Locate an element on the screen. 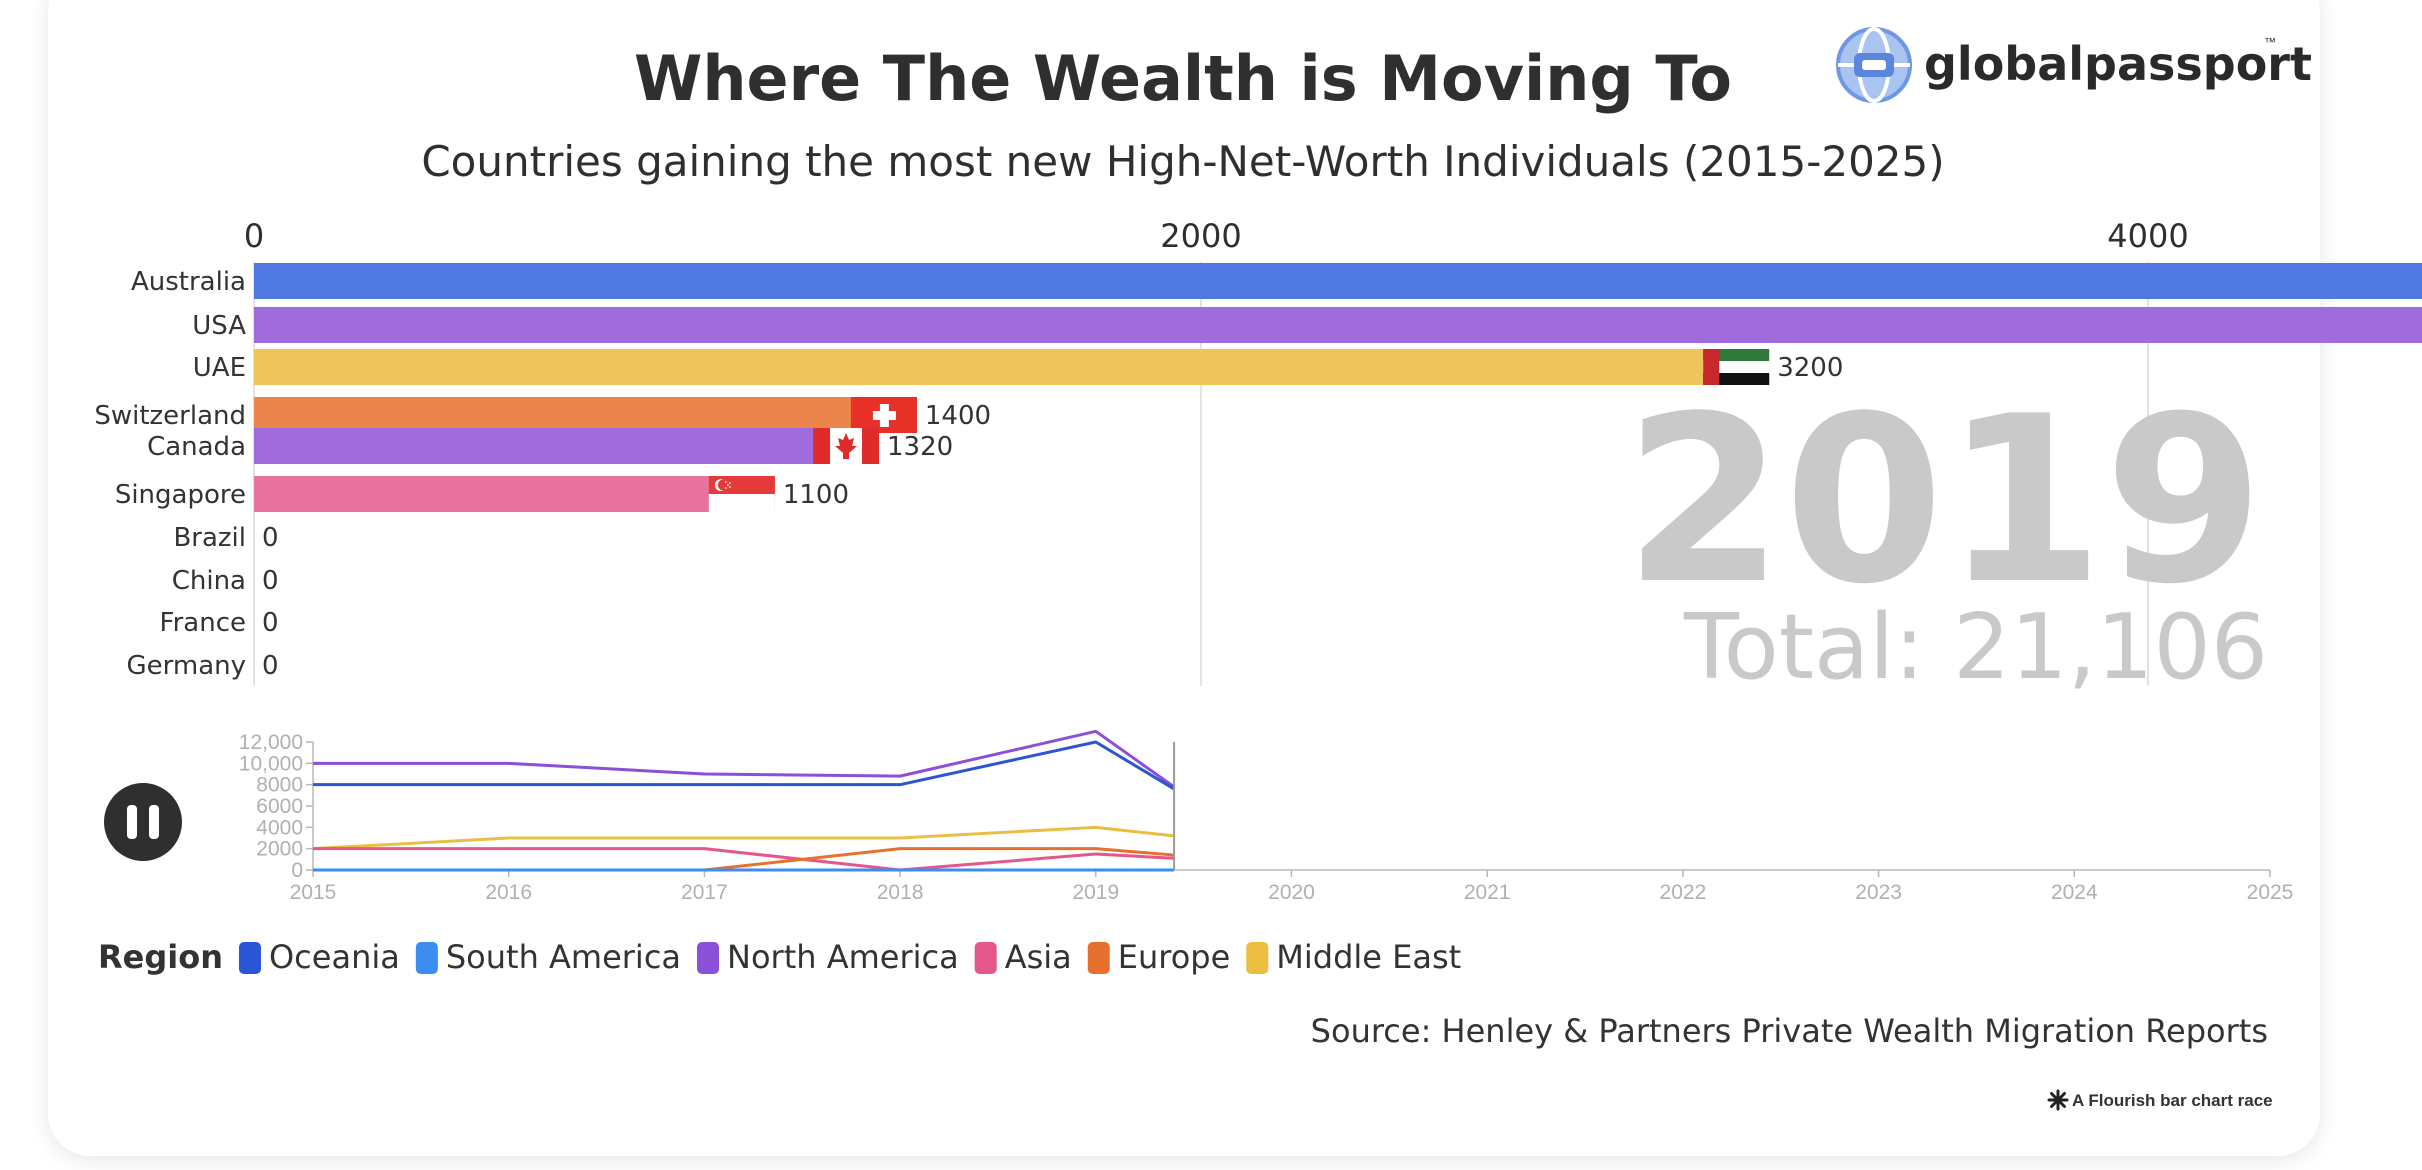 The height and width of the screenshot is (1170, 2422). mini-y-tick-label: 6000 is located at coordinates (279, 806).